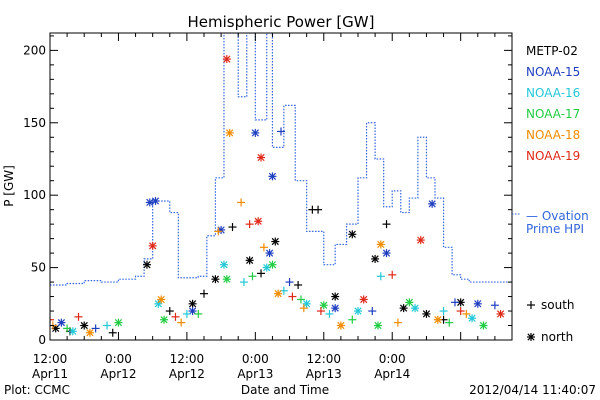 This screenshot has width=600, height=400. I want to click on plot-timestamp: 2012/04/14 11:40:07, so click(532, 390).